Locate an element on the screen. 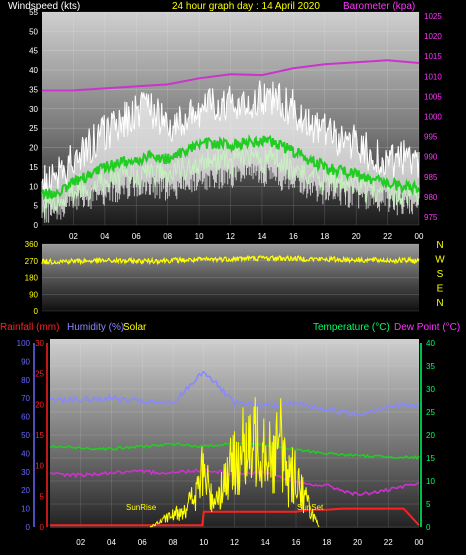  solar-line is located at coordinates (234, 462).